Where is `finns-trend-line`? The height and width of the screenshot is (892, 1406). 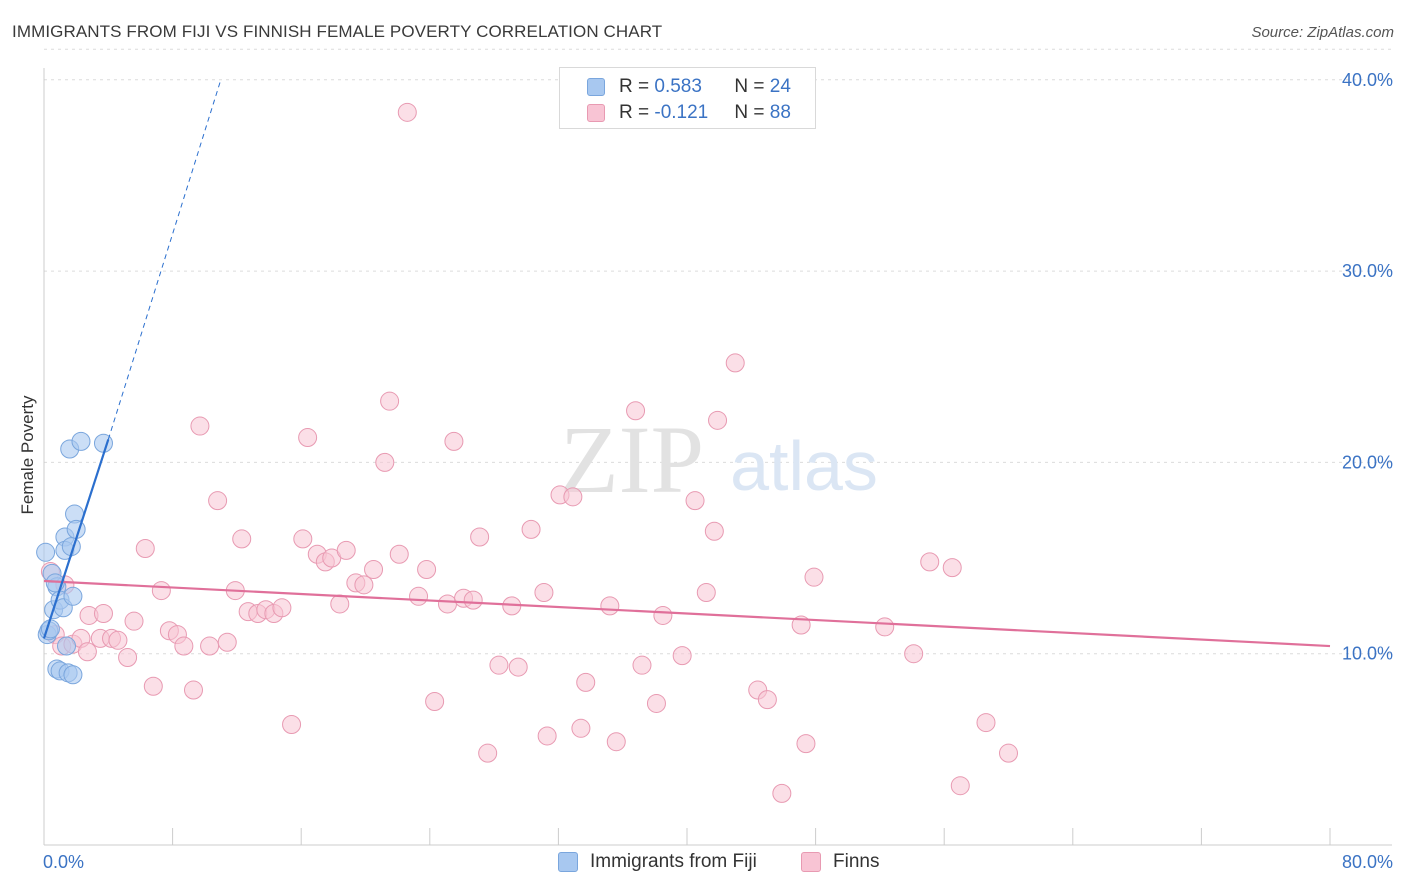
finns-trend-line is located at coordinates (687, 613).